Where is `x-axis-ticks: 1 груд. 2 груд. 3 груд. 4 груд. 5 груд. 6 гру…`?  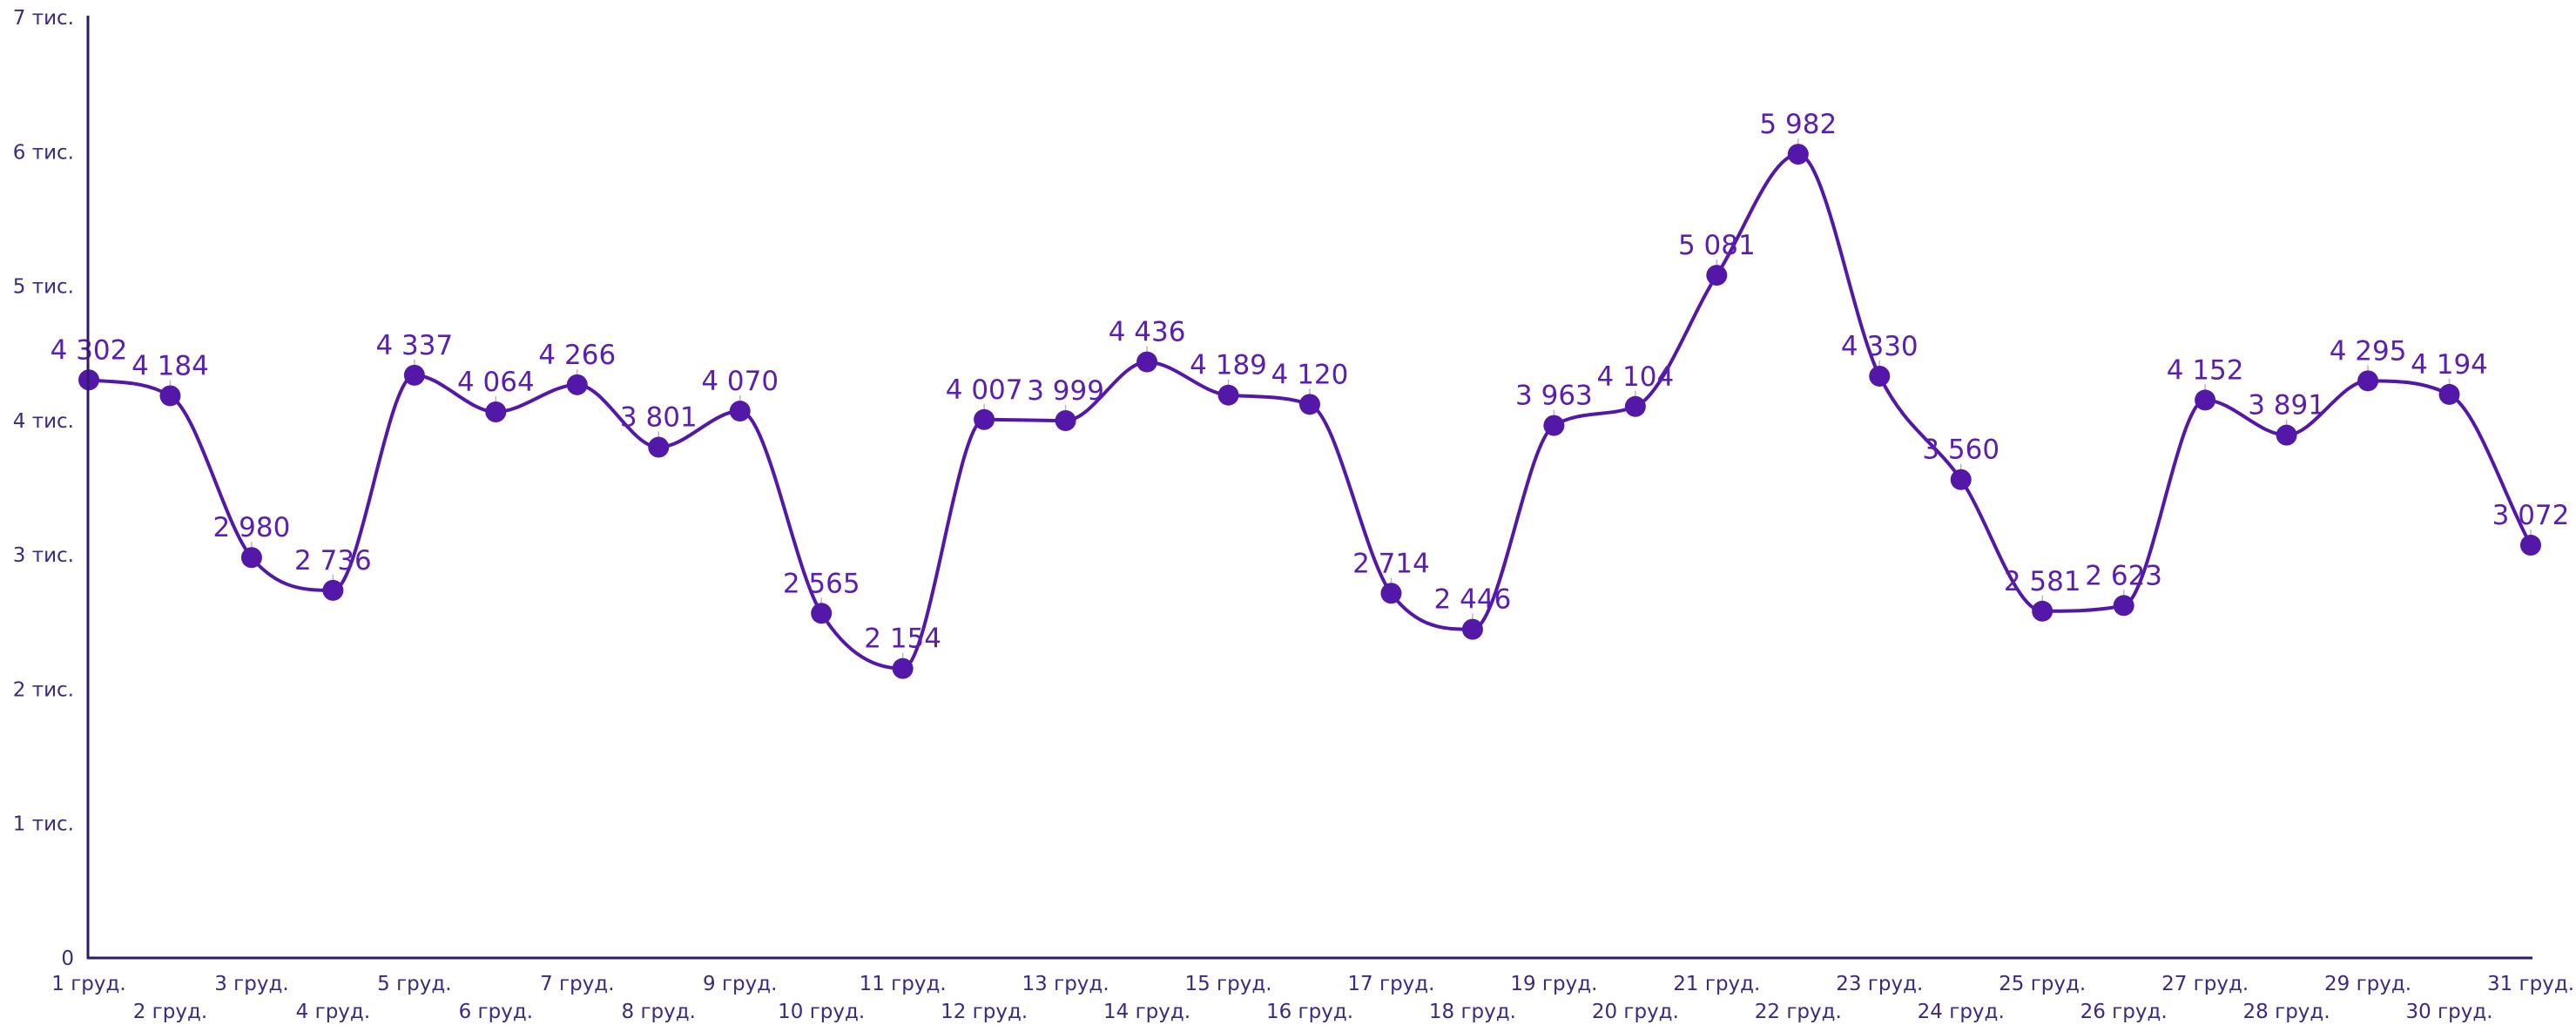 x-axis-ticks: 1 груд. 2 груд. 3 груд. 4 груд. 5 груд. 6 гру… is located at coordinates (1313, 998).